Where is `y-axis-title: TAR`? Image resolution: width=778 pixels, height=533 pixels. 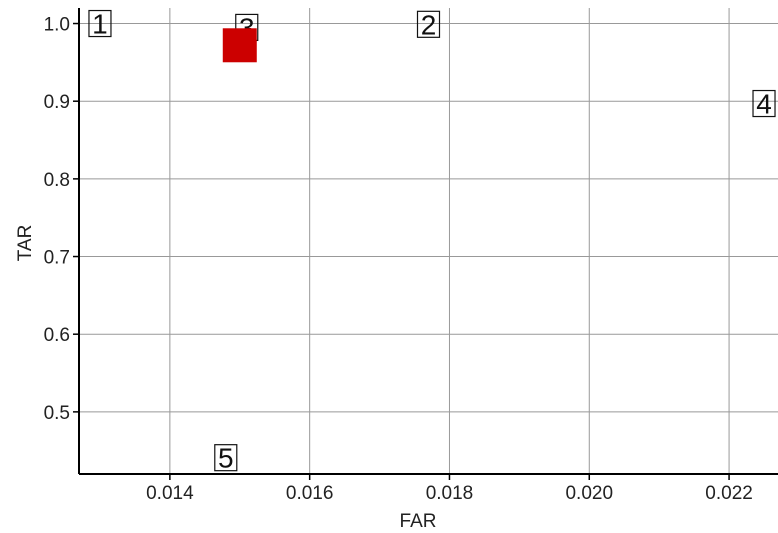
y-axis-title: TAR is located at coordinates (25, 243).